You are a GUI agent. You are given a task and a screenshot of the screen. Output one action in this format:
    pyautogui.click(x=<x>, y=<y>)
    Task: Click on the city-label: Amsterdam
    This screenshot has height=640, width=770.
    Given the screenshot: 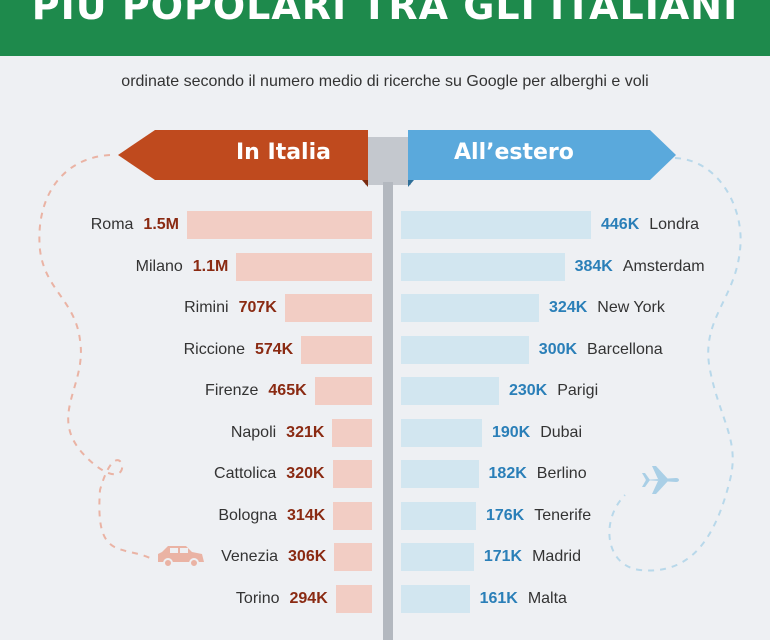 What is the action you would take?
    pyautogui.click(x=663, y=266)
    